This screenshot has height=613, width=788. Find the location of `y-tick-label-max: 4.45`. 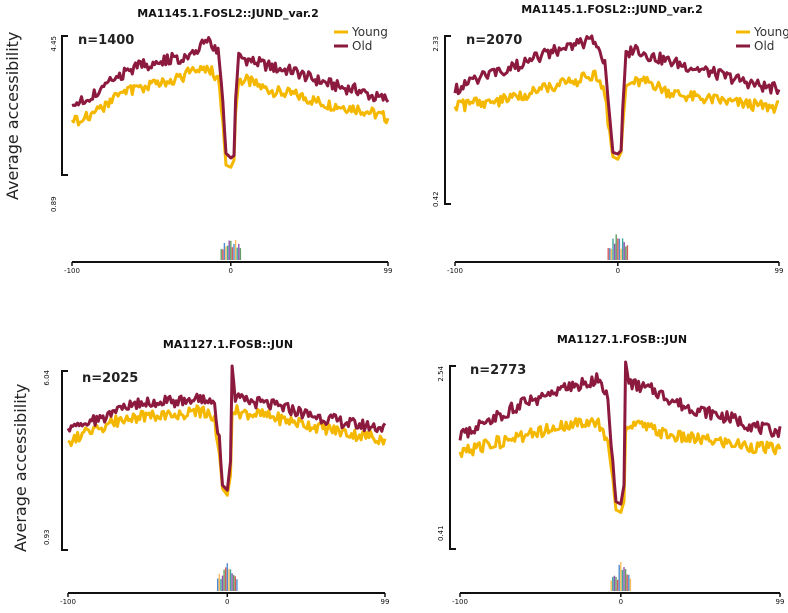

y-tick-label-max: 4.45 is located at coordinates (54, 44).